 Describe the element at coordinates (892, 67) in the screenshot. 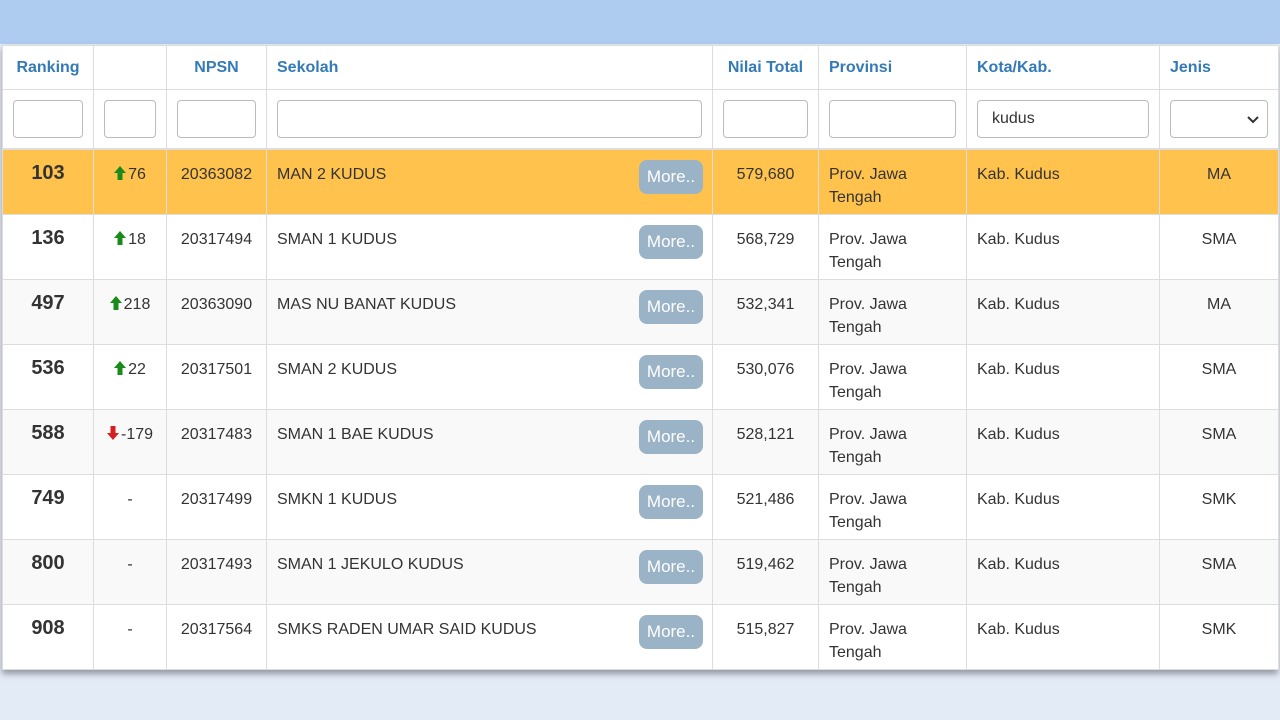

I see `column-header: Provinsi` at that location.